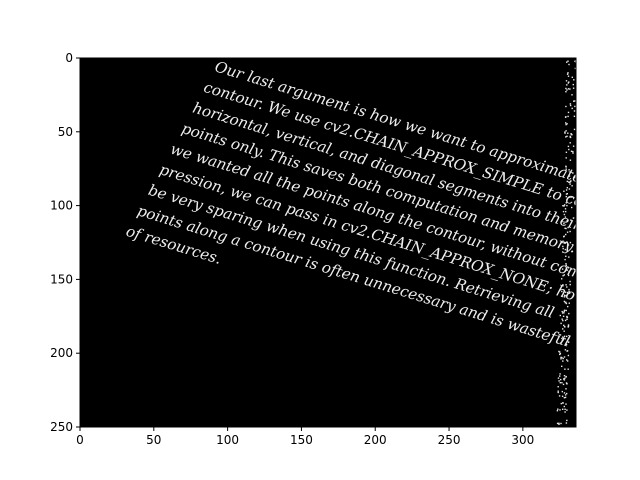 The height and width of the screenshot is (480, 640). I want to click on y-tick-label: 250, so click(61, 427).